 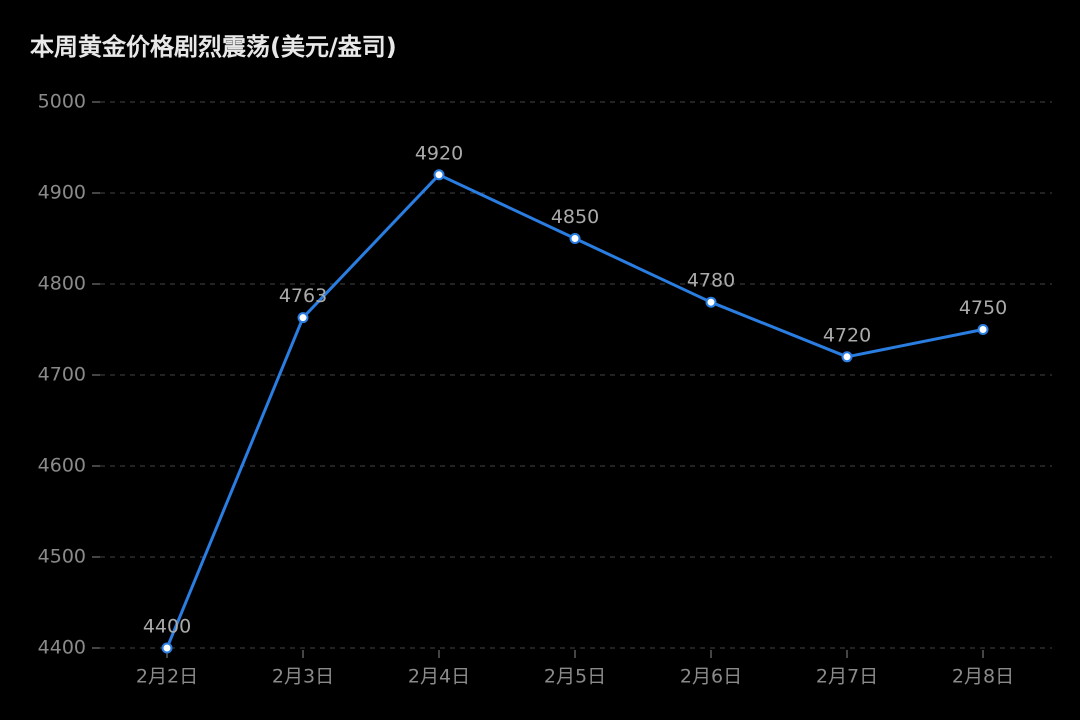 What do you see at coordinates (62, 193) in the screenshot?
I see `y-tick-label: 4900` at bounding box center [62, 193].